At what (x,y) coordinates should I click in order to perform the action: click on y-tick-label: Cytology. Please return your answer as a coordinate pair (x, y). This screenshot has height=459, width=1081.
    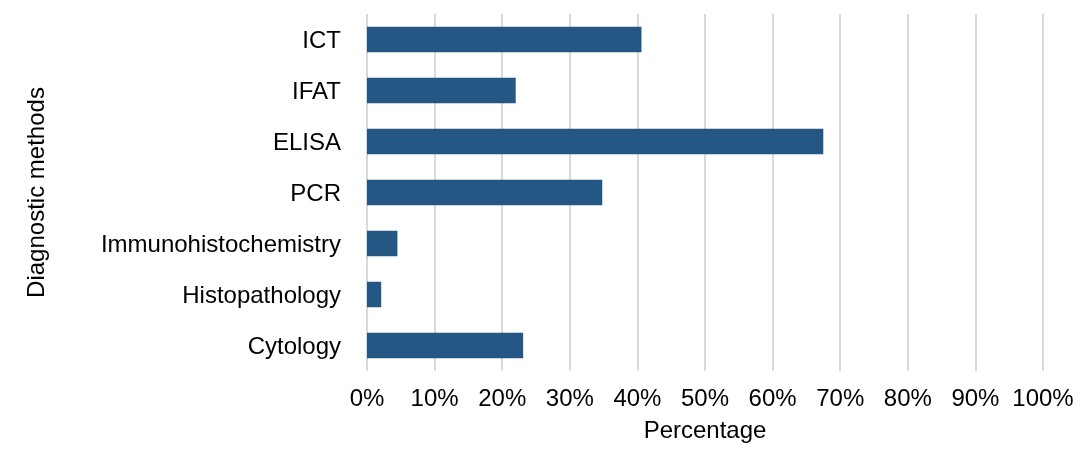
    Looking at the image, I should click on (294, 345).